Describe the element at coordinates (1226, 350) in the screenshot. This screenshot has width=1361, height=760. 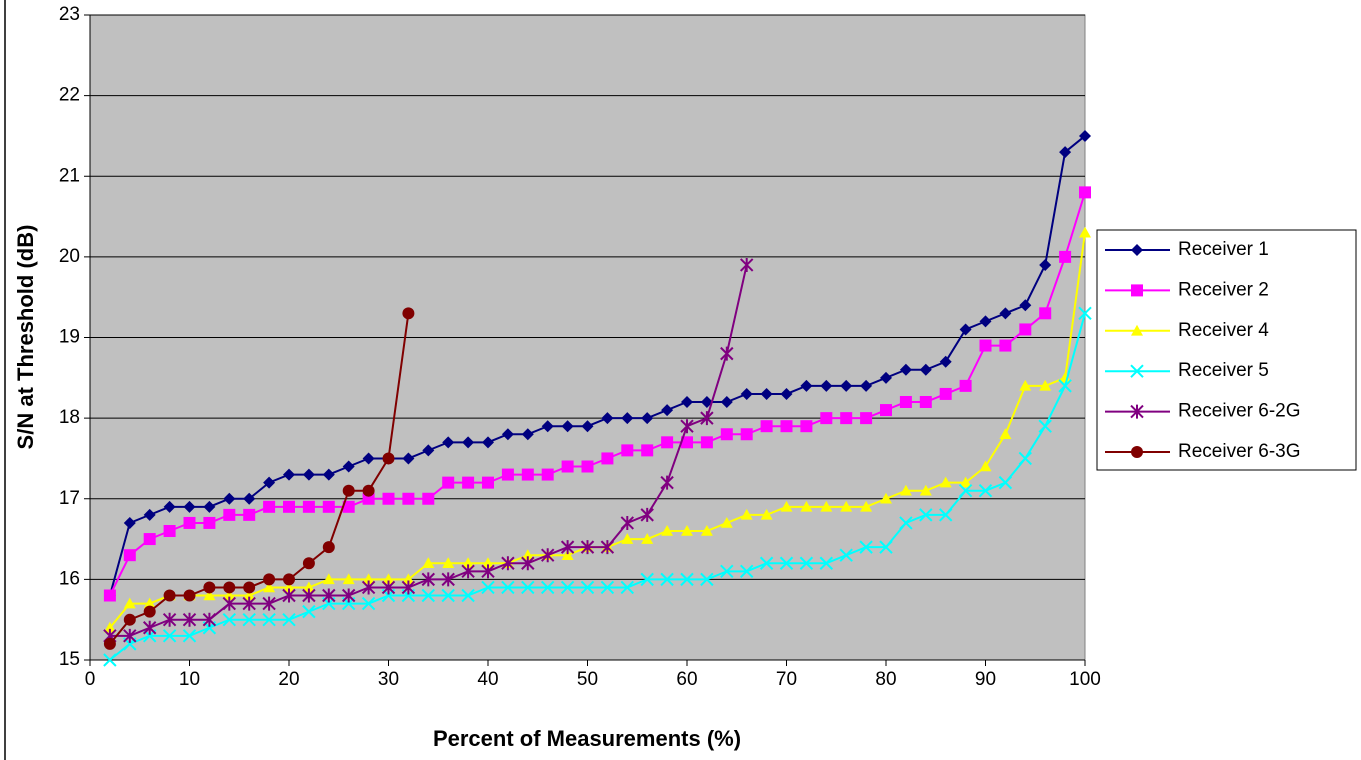
I see `legend-box` at that location.